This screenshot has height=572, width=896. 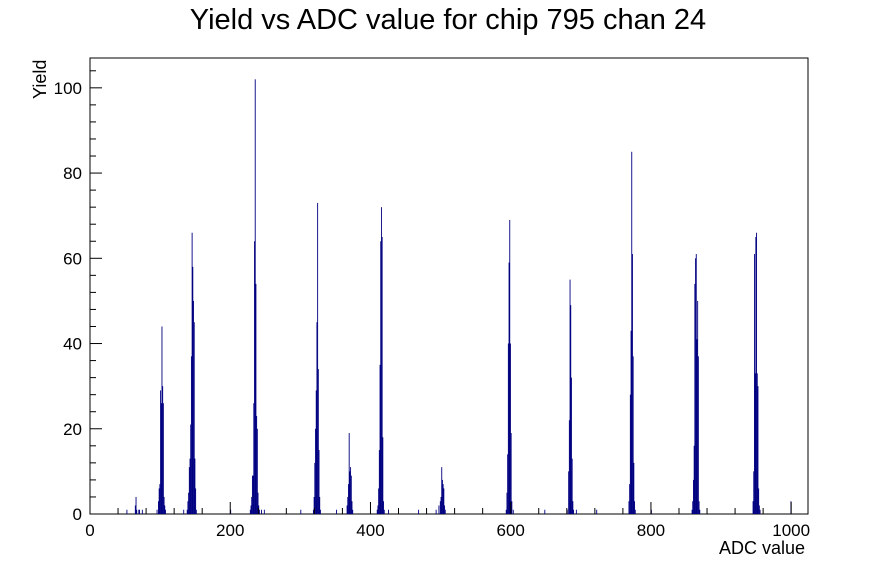 I want to click on x-tick-label: 1000, so click(x=791, y=530).